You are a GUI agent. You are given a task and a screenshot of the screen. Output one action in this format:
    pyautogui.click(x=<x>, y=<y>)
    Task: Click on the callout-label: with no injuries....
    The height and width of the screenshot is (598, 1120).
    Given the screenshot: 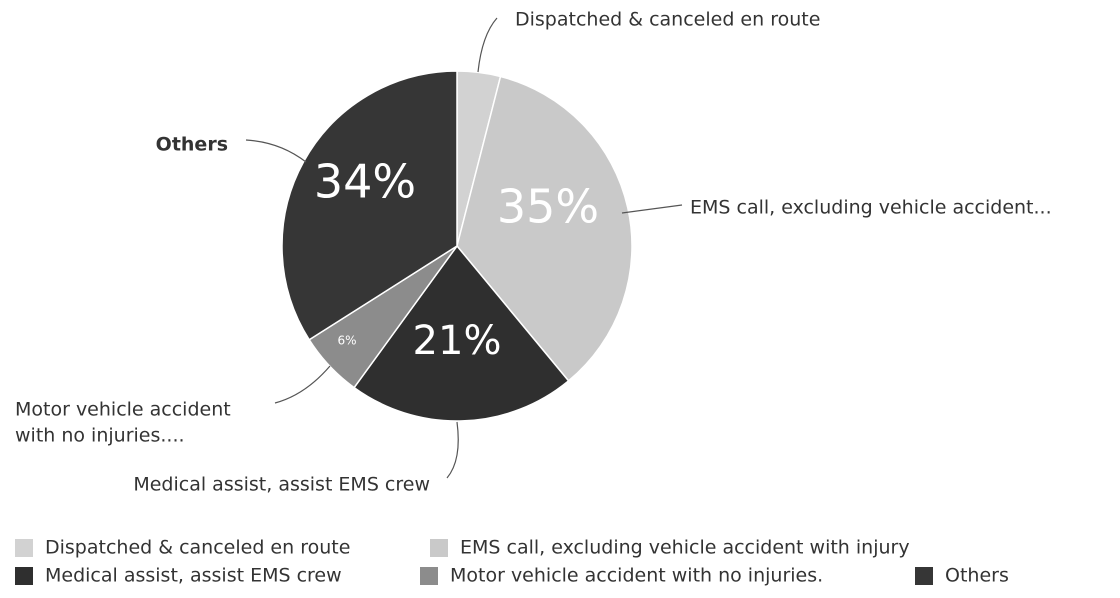 What is the action you would take?
    pyautogui.click(x=100, y=436)
    